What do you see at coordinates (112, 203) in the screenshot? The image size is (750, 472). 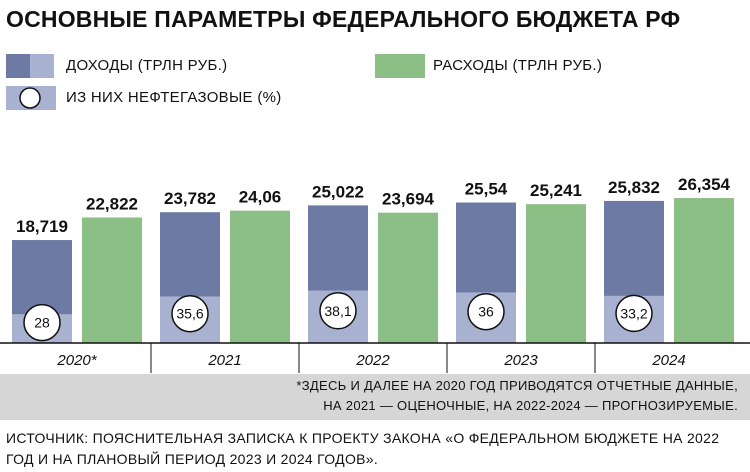 I see `expenses-value-label: 22,822` at bounding box center [112, 203].